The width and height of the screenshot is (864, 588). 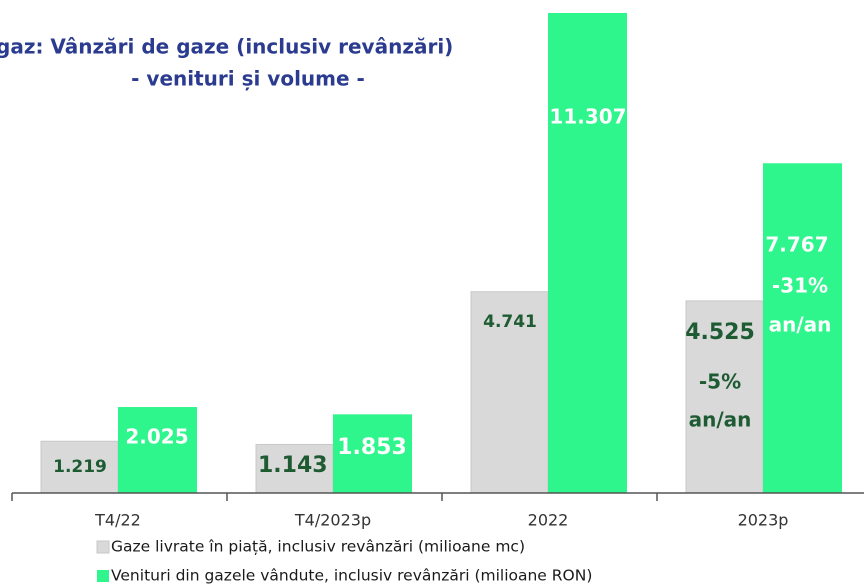 I want to click on data-label: 1.219, so click(x=80, y=467).